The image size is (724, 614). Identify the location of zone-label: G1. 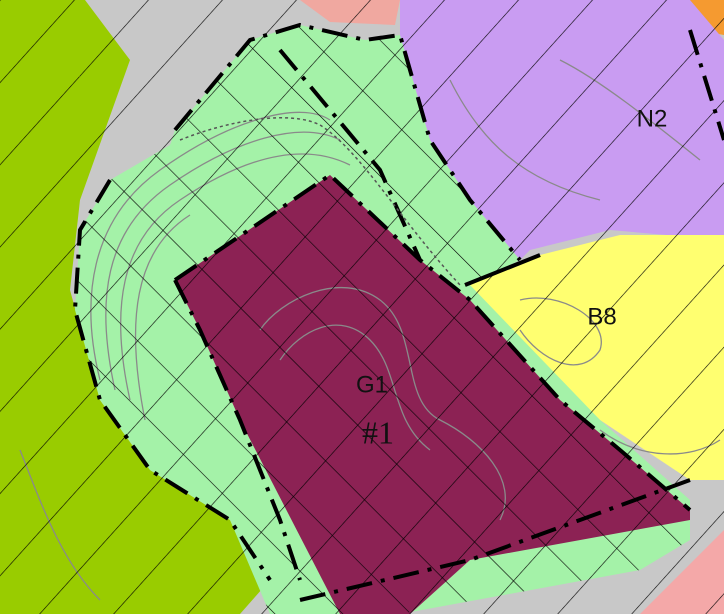
(372, 384).